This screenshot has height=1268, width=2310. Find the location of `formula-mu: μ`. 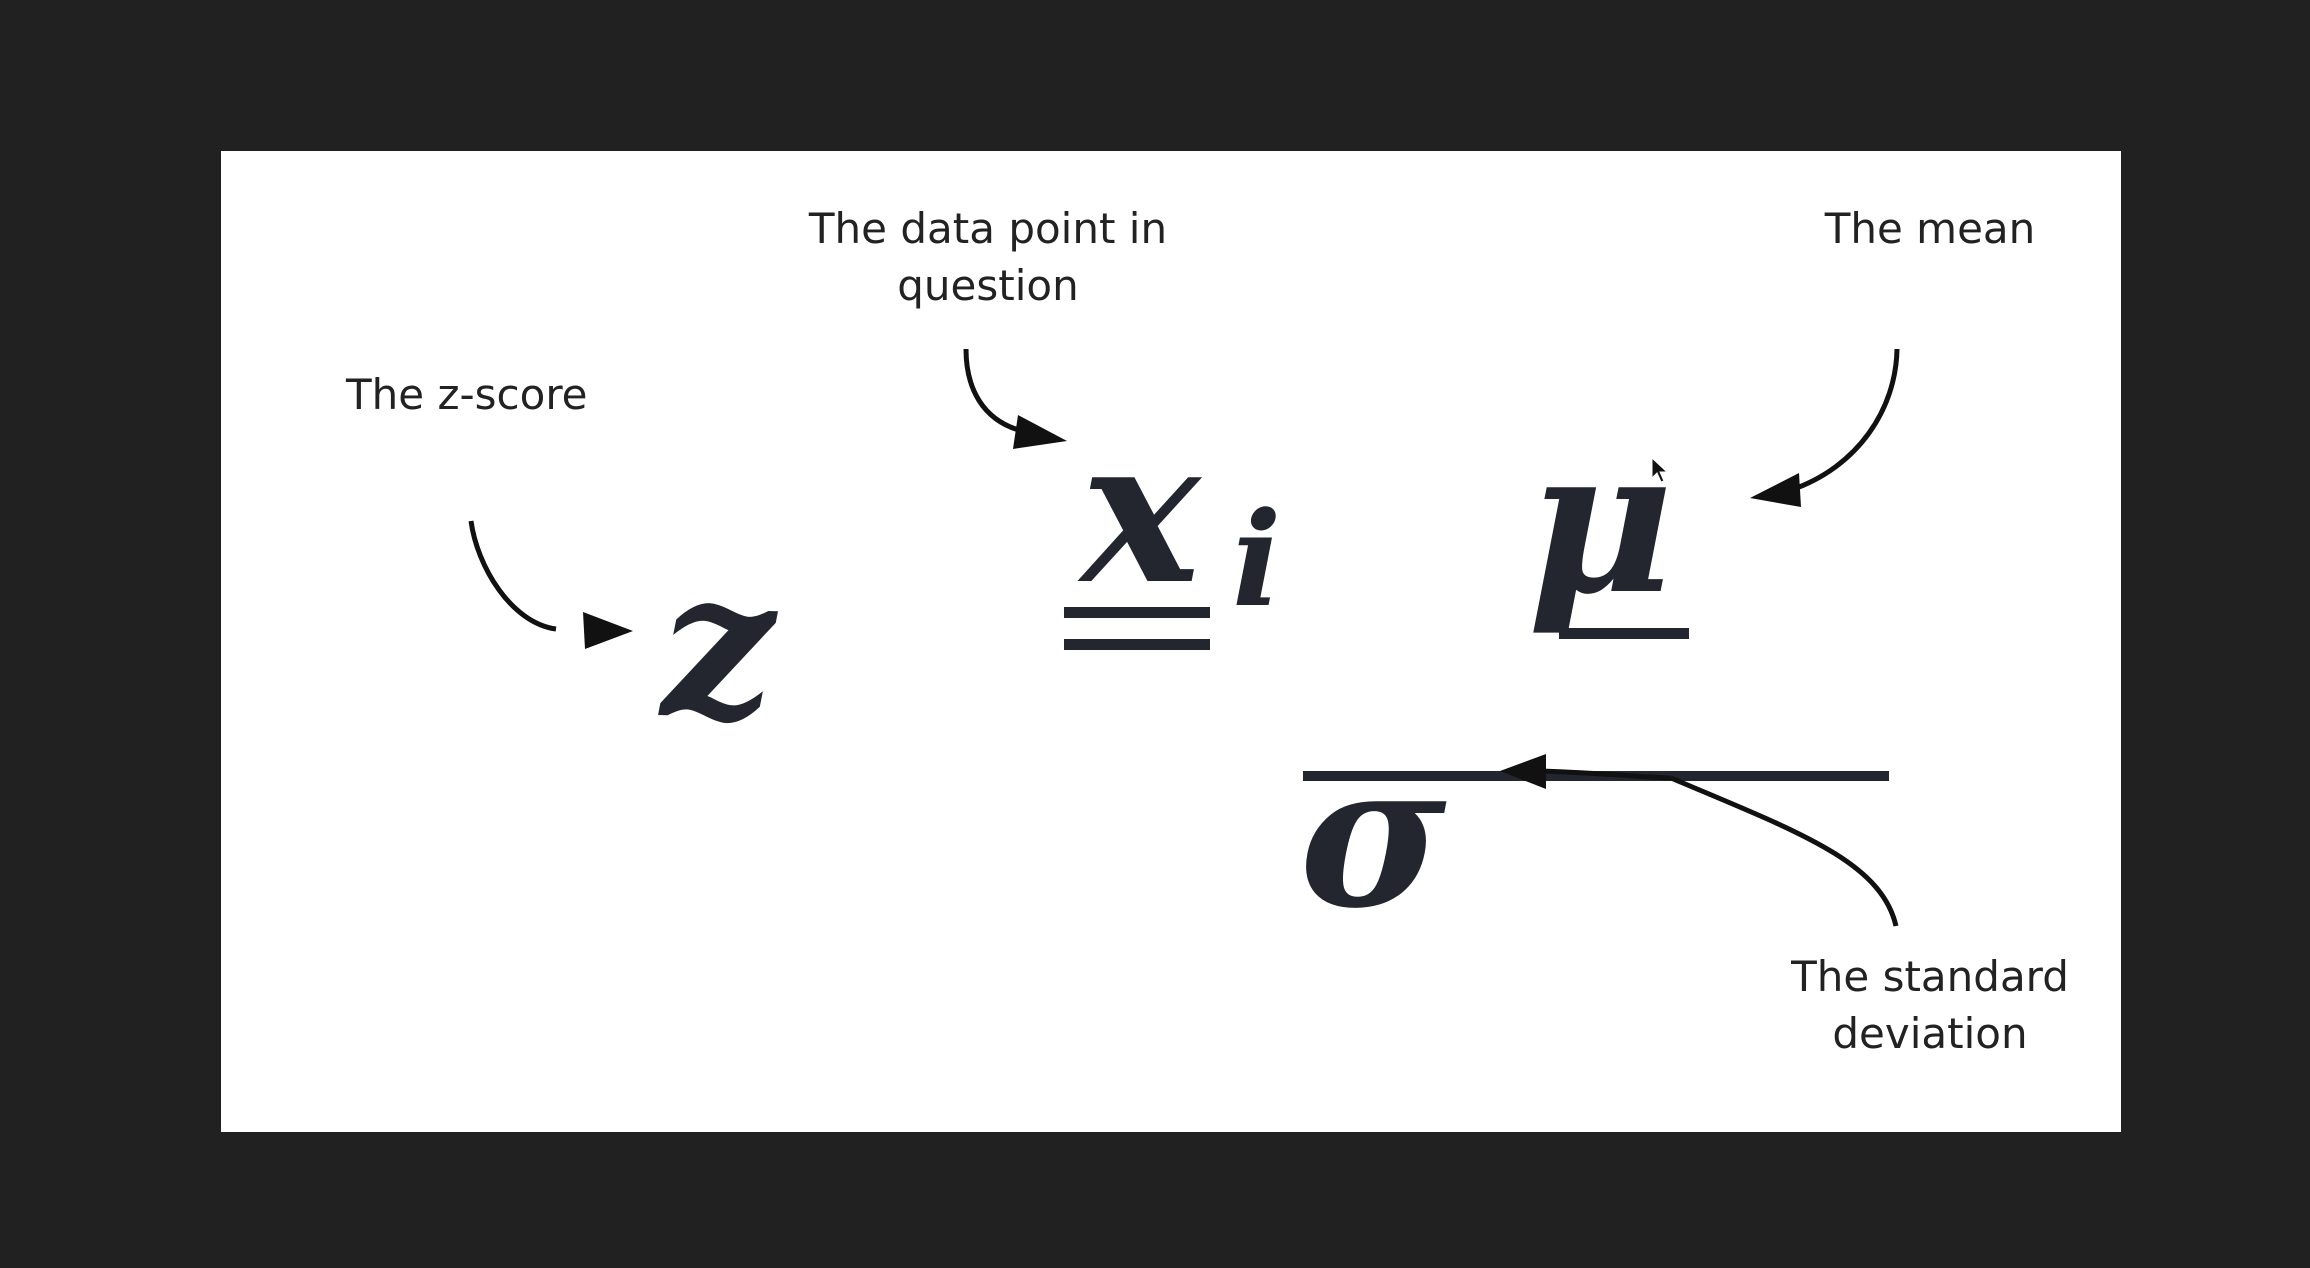

formula-mu: μ is located at coordinates (1600, 521).